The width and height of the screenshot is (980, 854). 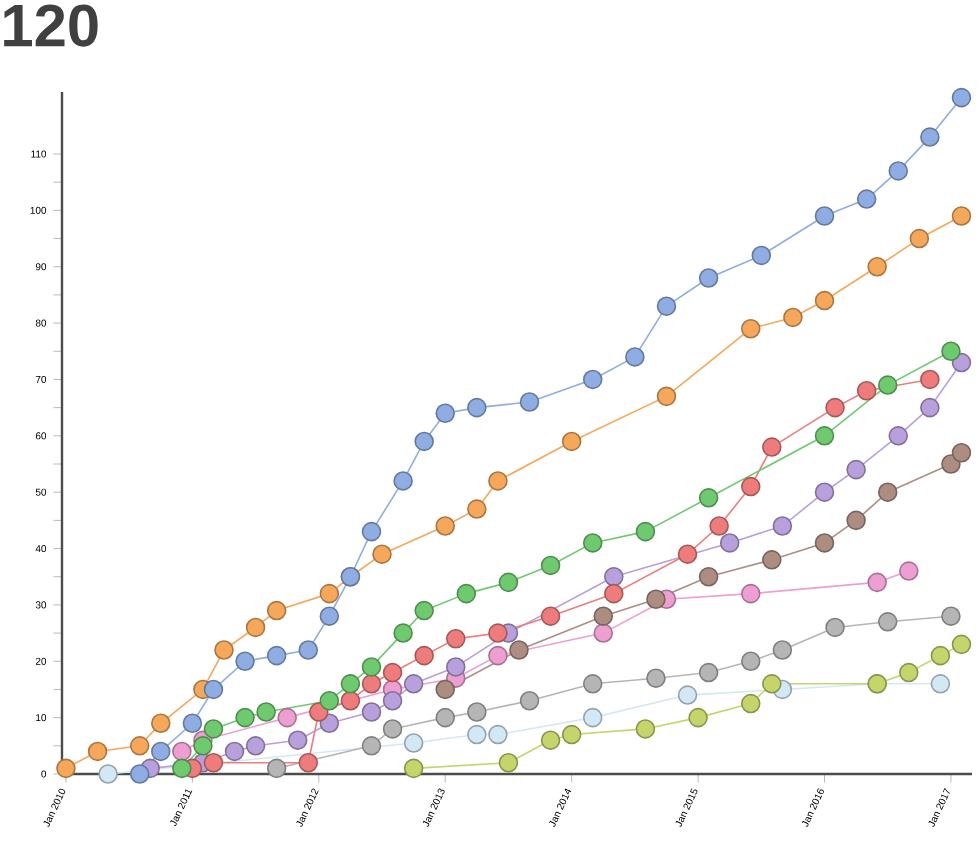 I want to click on chart-title: 120, so click(x=51, y=25).